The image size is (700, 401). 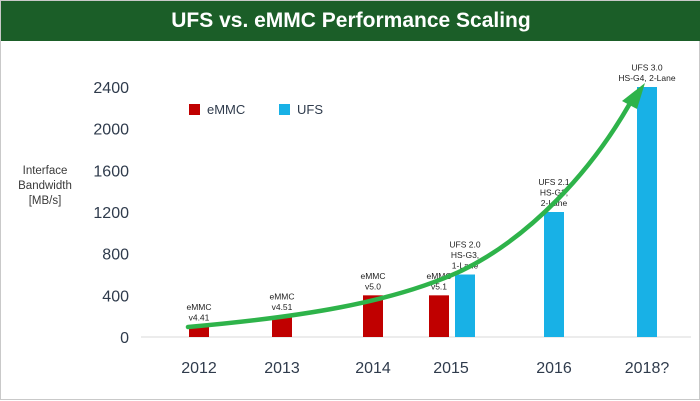 I want to click on y-tick-label: 800, so click(x=115, y=255).